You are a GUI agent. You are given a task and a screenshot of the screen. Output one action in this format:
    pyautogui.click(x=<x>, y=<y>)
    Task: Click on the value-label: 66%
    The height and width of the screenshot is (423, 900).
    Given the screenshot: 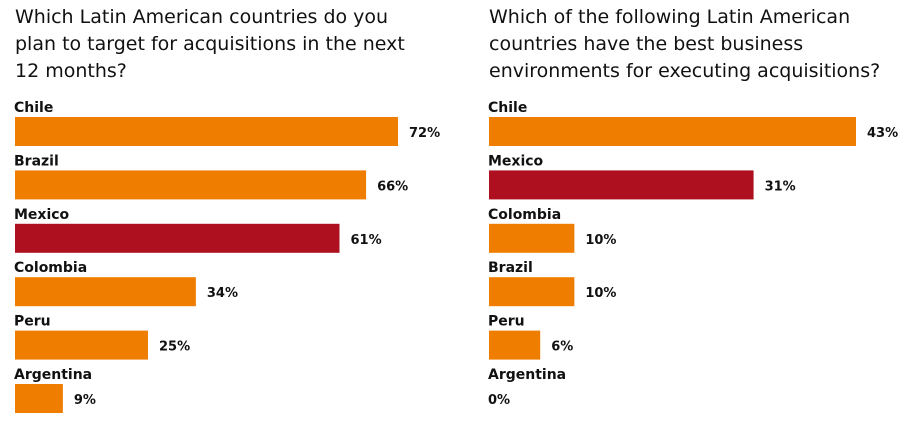 What is the action you would take?
    pyautogui.click(x=392, y=186)
    